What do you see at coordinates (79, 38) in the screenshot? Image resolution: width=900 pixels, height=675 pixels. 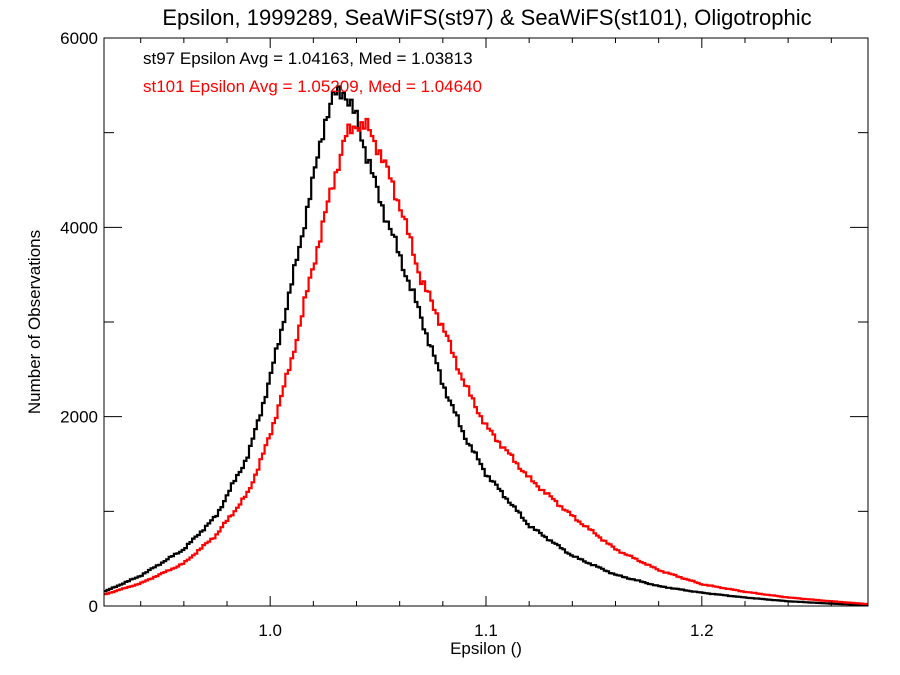 I see `y-tick-label: 6000` at bounding box center [79, 38].